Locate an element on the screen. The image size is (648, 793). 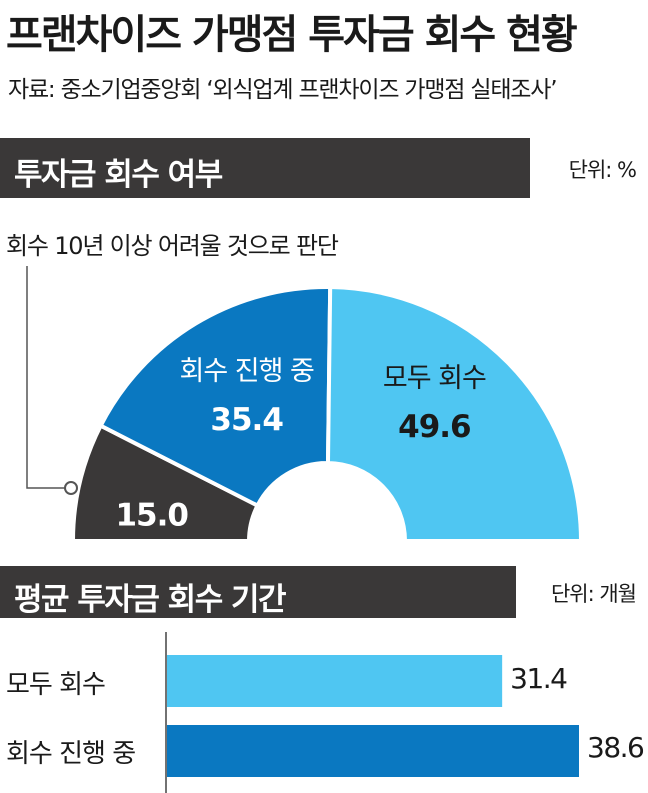
annotation-label: 회수 10년 이상 어려울 것으로 판단 is located at coordinates (172, 246).